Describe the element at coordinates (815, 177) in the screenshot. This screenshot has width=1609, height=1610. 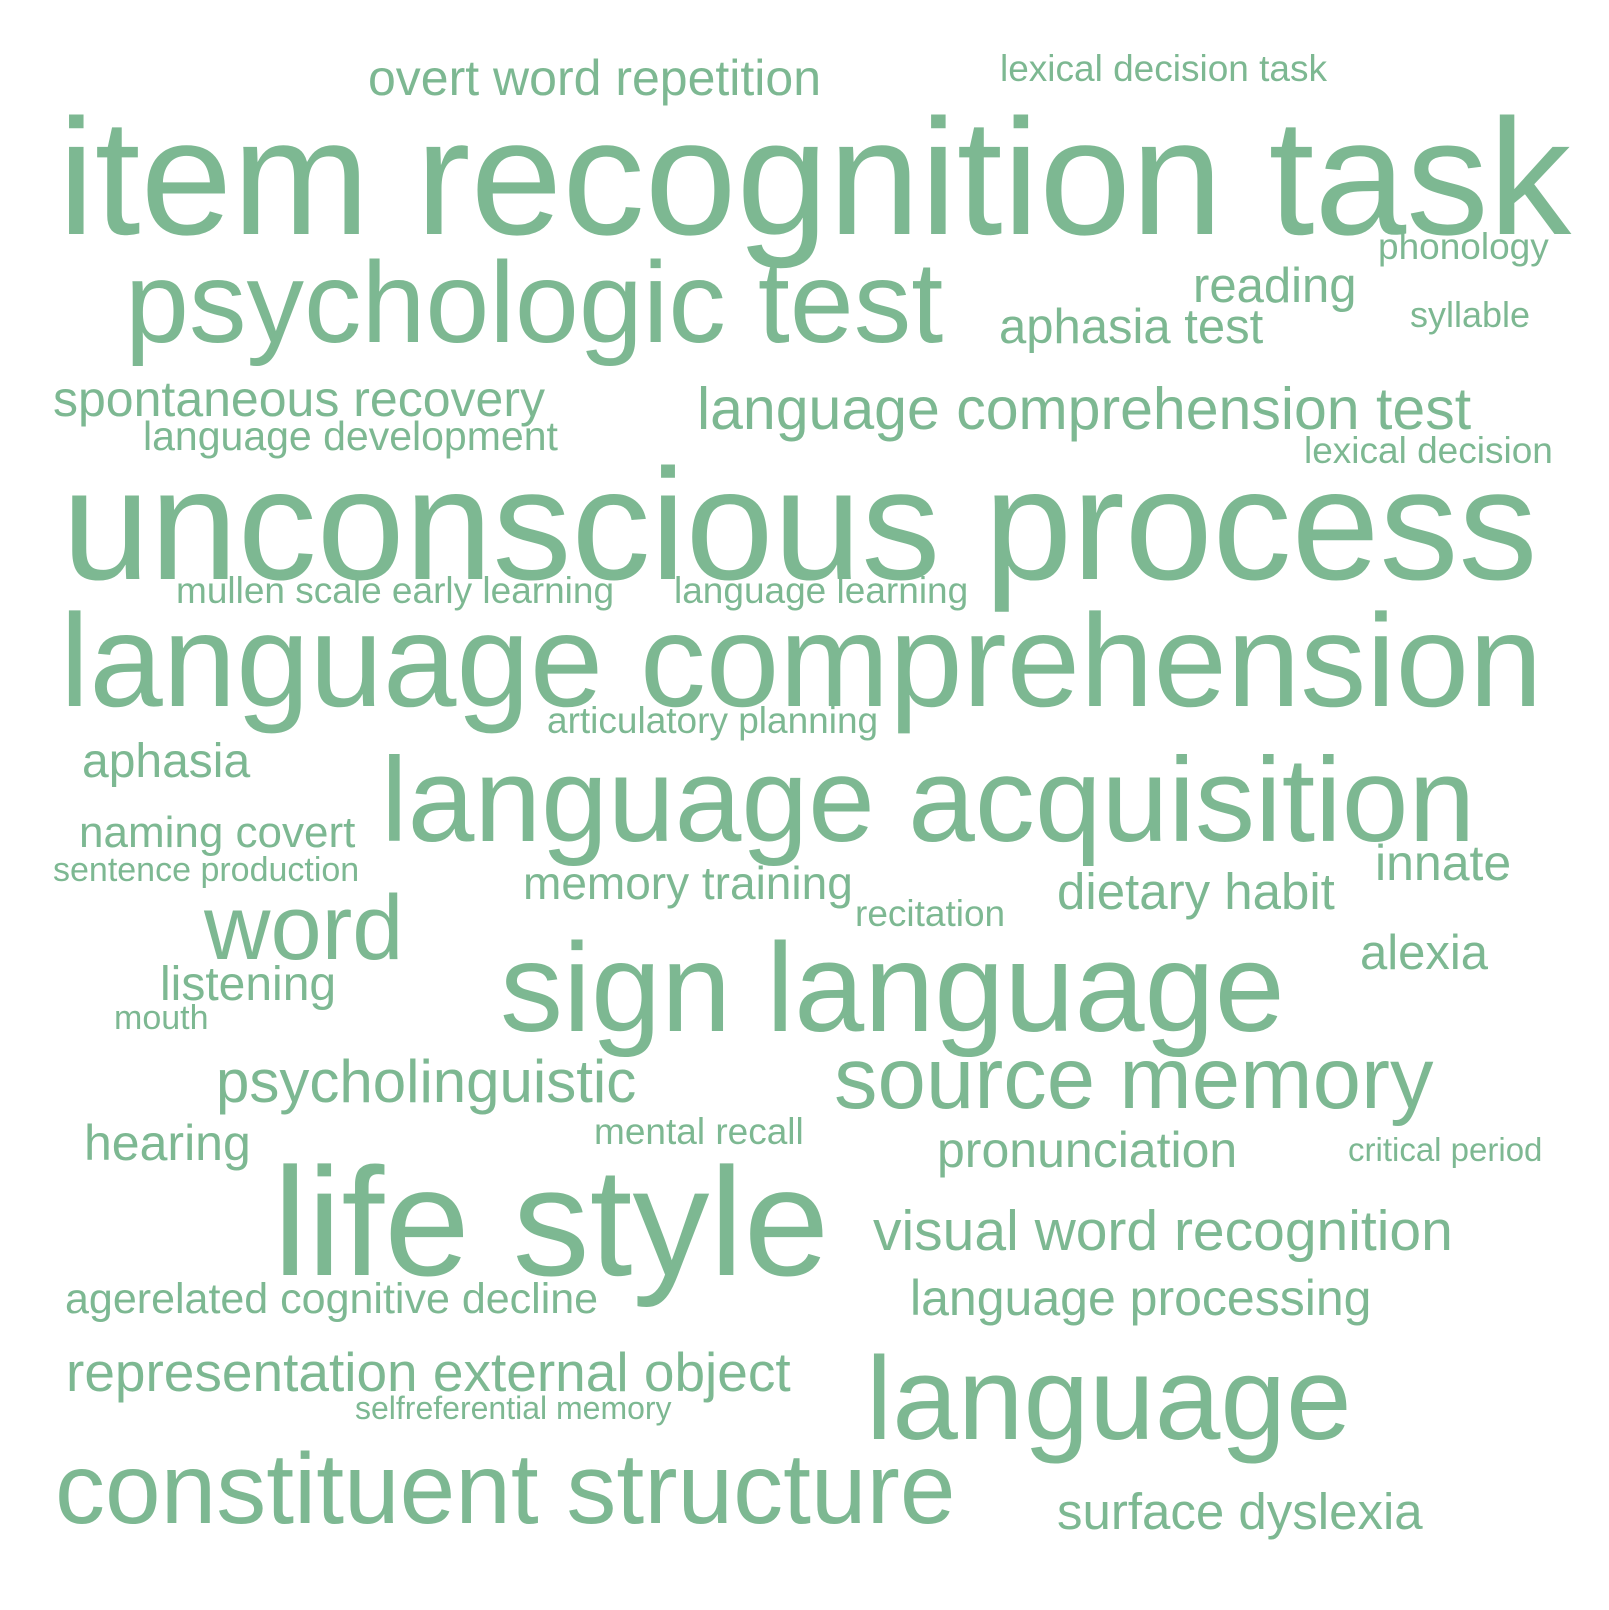
I see `word-item-recognition-task: item recognition task` at that location.